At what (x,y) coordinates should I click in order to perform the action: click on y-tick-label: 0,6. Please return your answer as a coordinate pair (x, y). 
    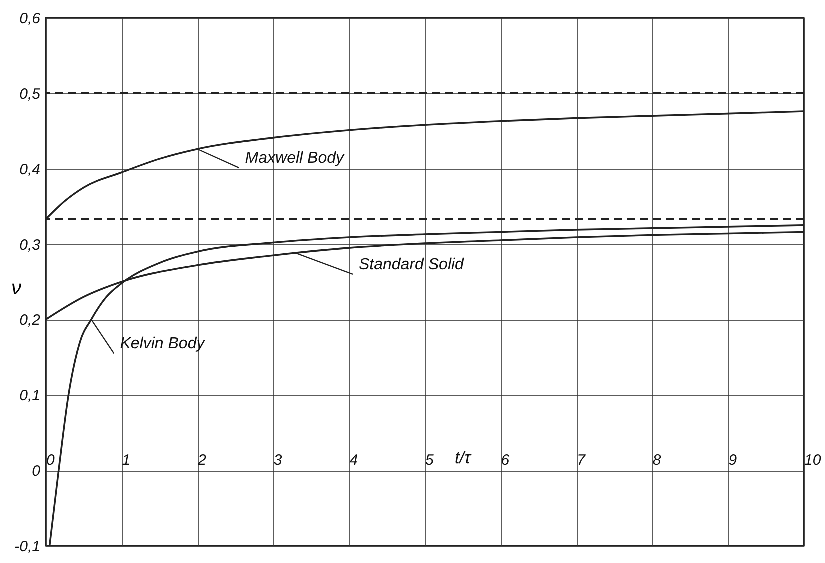
    Looking at the image, I should click on (31, 19).